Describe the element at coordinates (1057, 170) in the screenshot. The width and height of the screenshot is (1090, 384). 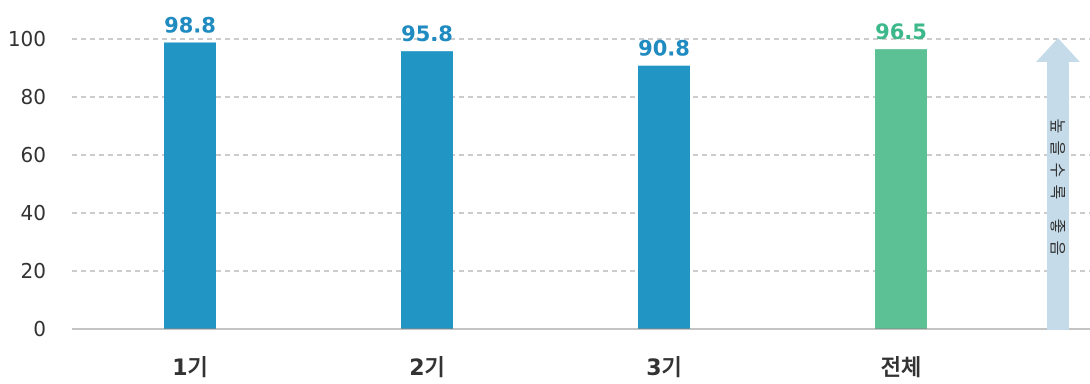
I see `annotation-char: 수` at that location.